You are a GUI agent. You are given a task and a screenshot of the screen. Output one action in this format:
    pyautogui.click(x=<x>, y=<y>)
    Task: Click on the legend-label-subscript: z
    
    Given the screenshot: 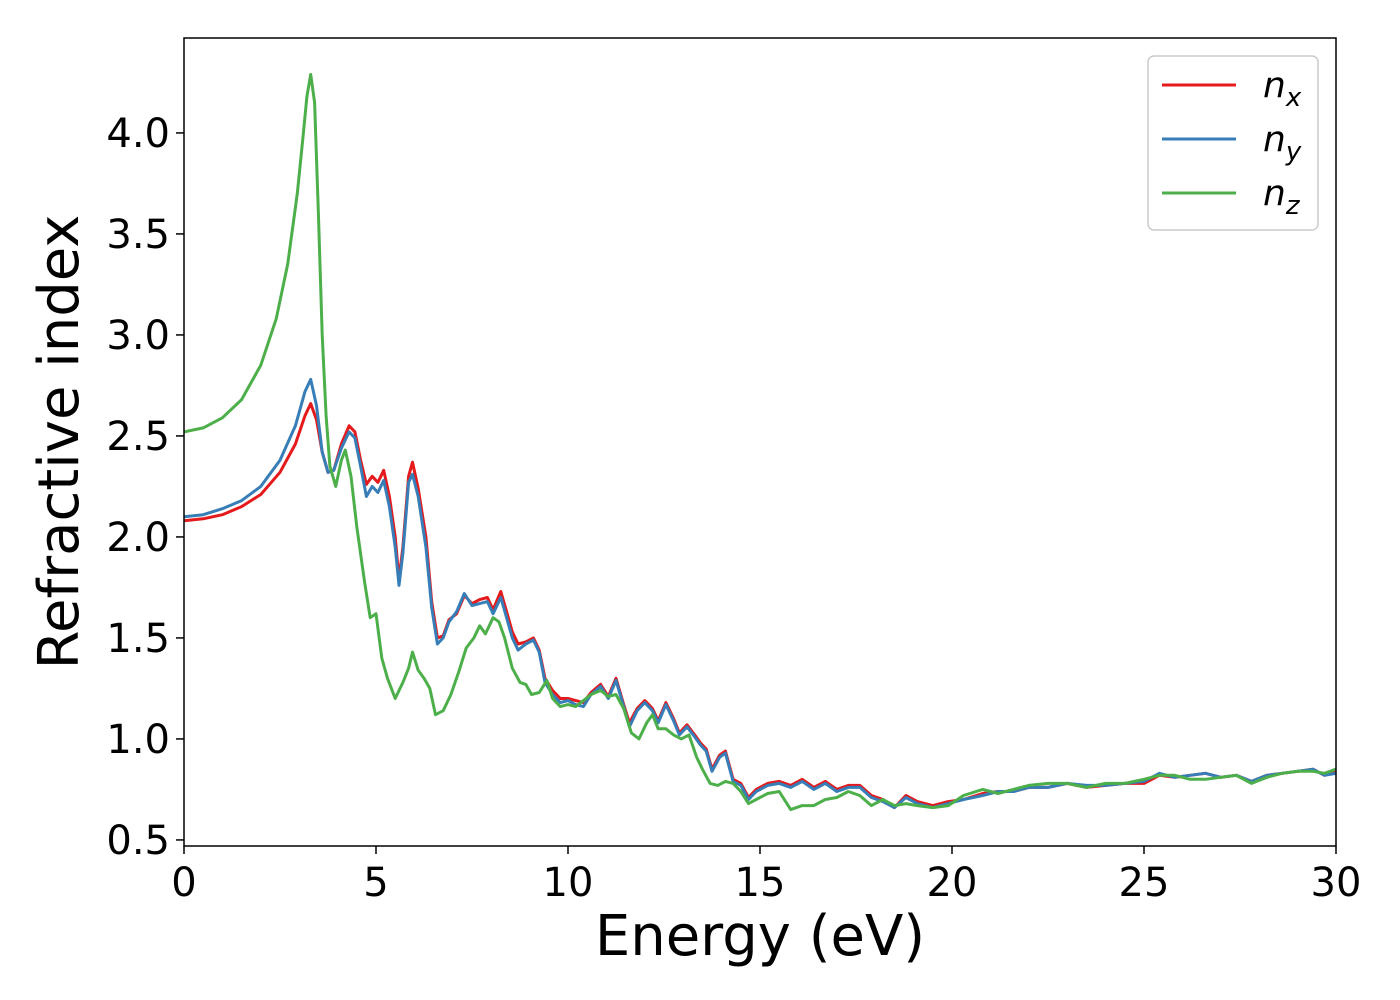 What is the action you would take?
    pyautogui.click(x=1293, y=206)
    